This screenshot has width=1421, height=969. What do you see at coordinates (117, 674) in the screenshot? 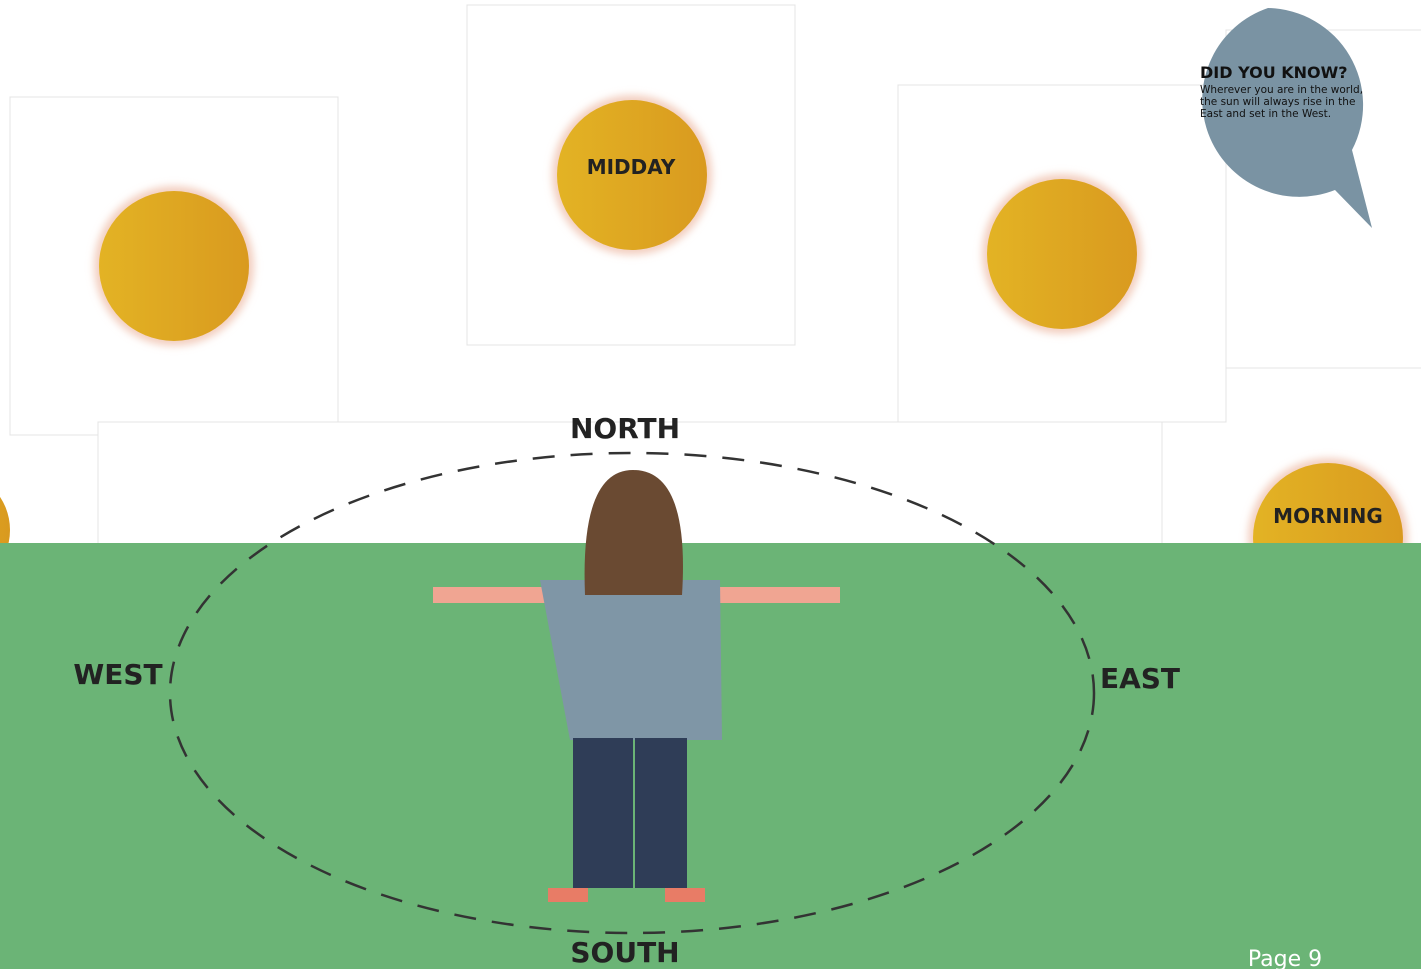
I see `direction-label: WEST` at bounding box center [117, 674].